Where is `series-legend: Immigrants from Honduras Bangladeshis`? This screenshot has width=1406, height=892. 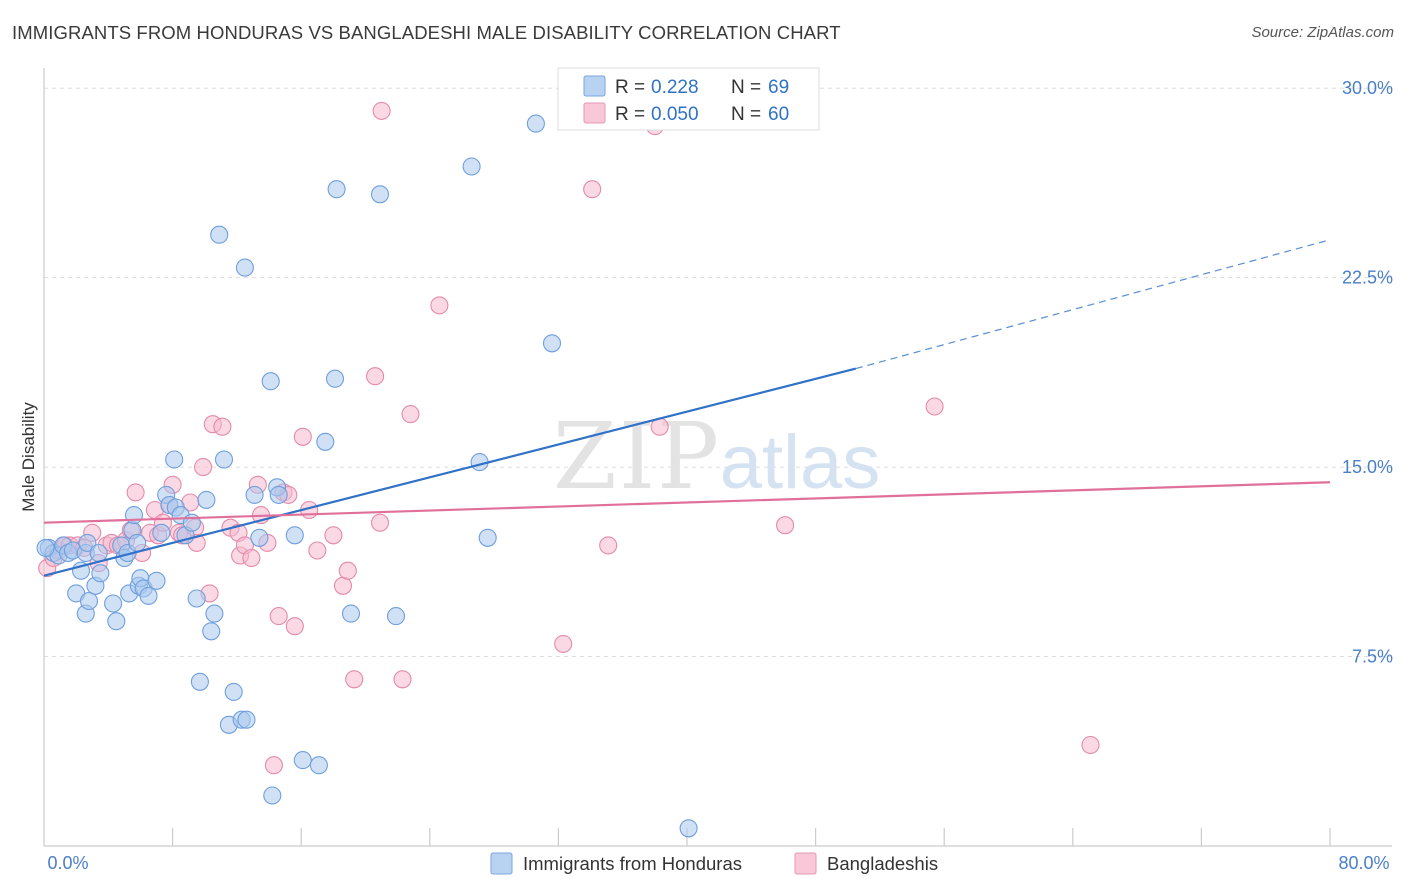 series-legend: Immigrants from Honduras Bangladeshis is located at coordinates (714, 863).